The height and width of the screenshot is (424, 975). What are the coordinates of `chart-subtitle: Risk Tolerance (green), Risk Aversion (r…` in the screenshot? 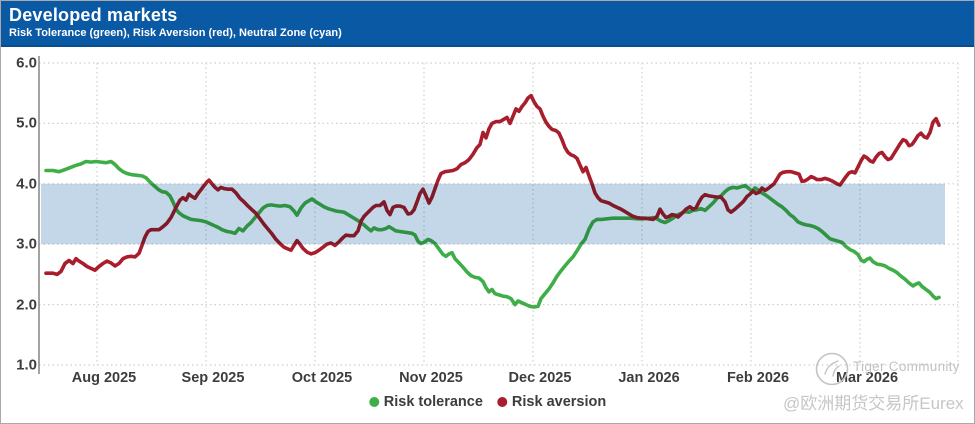 It's located at (175, 33).